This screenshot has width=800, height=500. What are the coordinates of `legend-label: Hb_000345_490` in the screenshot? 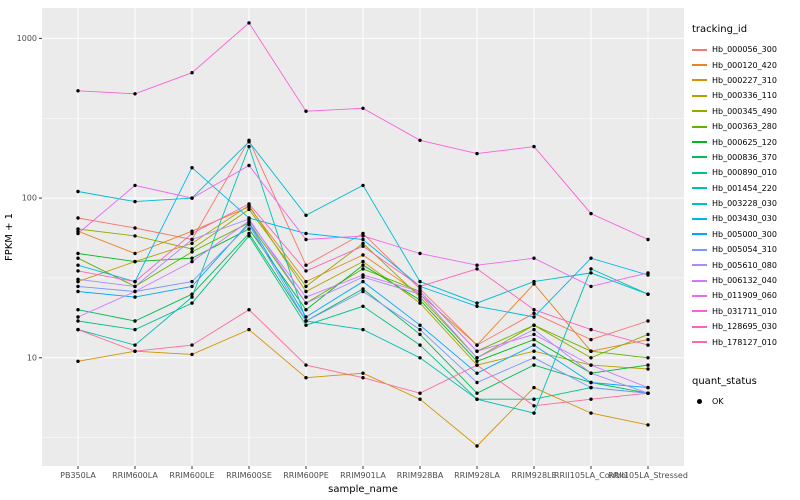 It's located at (744, 111).